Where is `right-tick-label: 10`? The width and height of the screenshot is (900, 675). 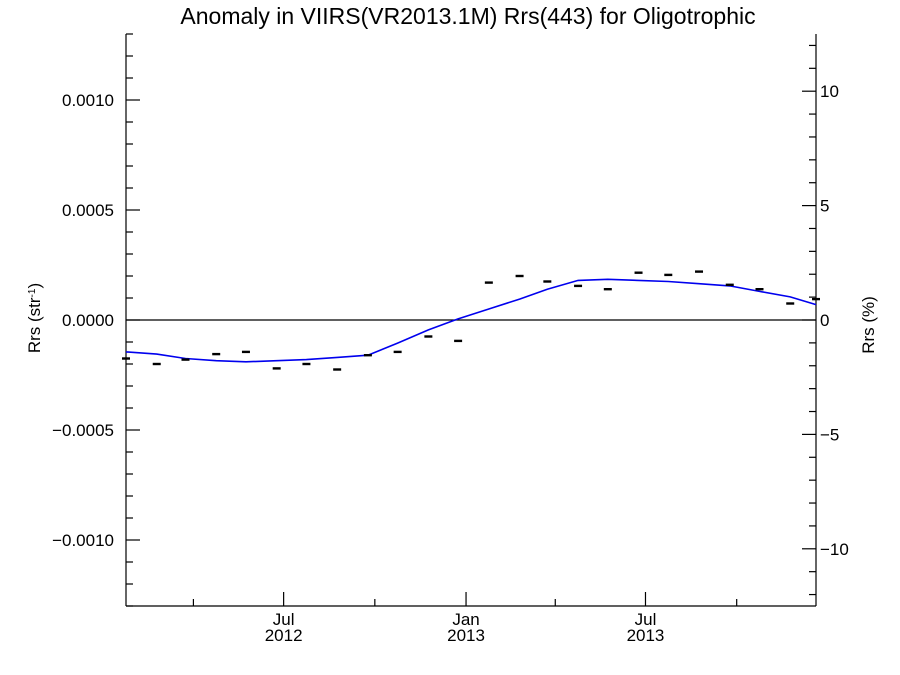 right-tick-label: 10 is located at coordinates (829, 91).